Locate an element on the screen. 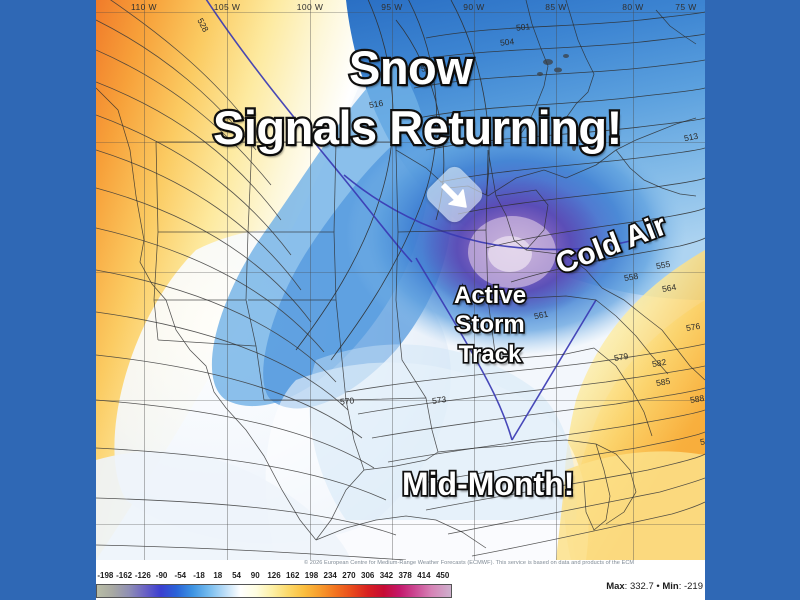 This screenshot has height=600, width=800. headline-line-1: Snow is located at coordinates (411, 67).